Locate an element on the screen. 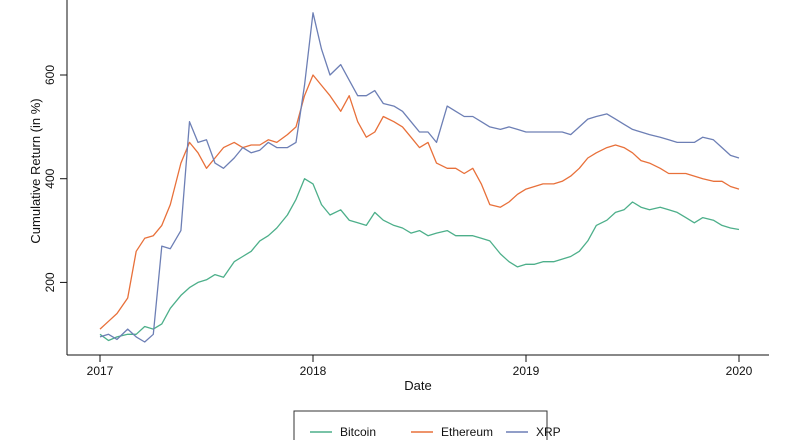  x-tick-label-2017: 2017 is located at coordinates (100, 371).